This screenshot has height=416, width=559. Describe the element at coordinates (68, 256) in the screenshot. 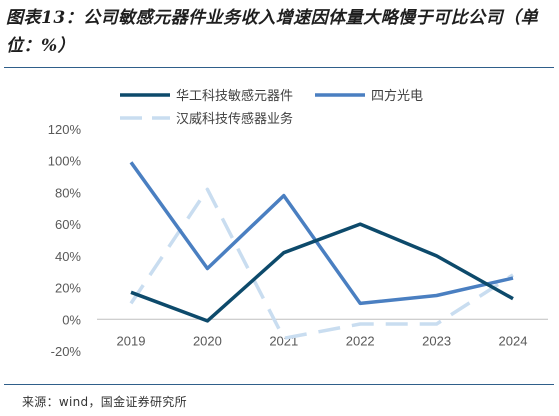

I see `y-tick-label: 40%` at that location.